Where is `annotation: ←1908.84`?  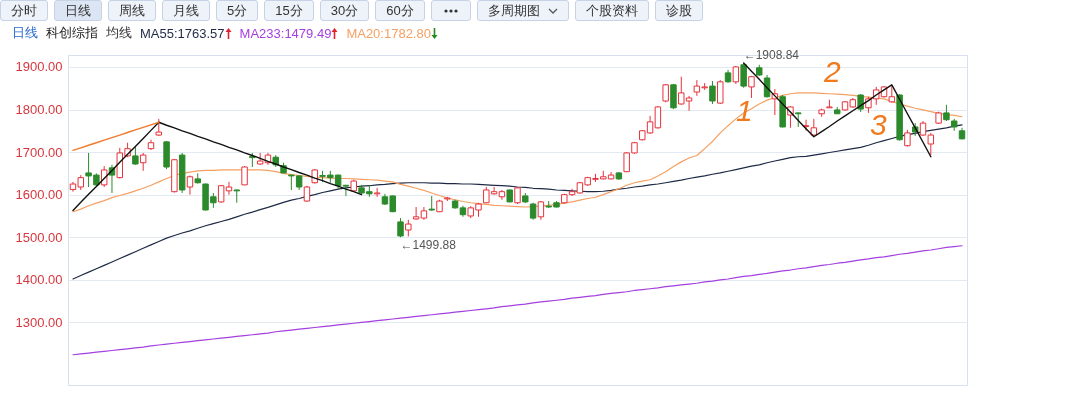 annotation: ←1908.84 is located at coordinates (771, 55).